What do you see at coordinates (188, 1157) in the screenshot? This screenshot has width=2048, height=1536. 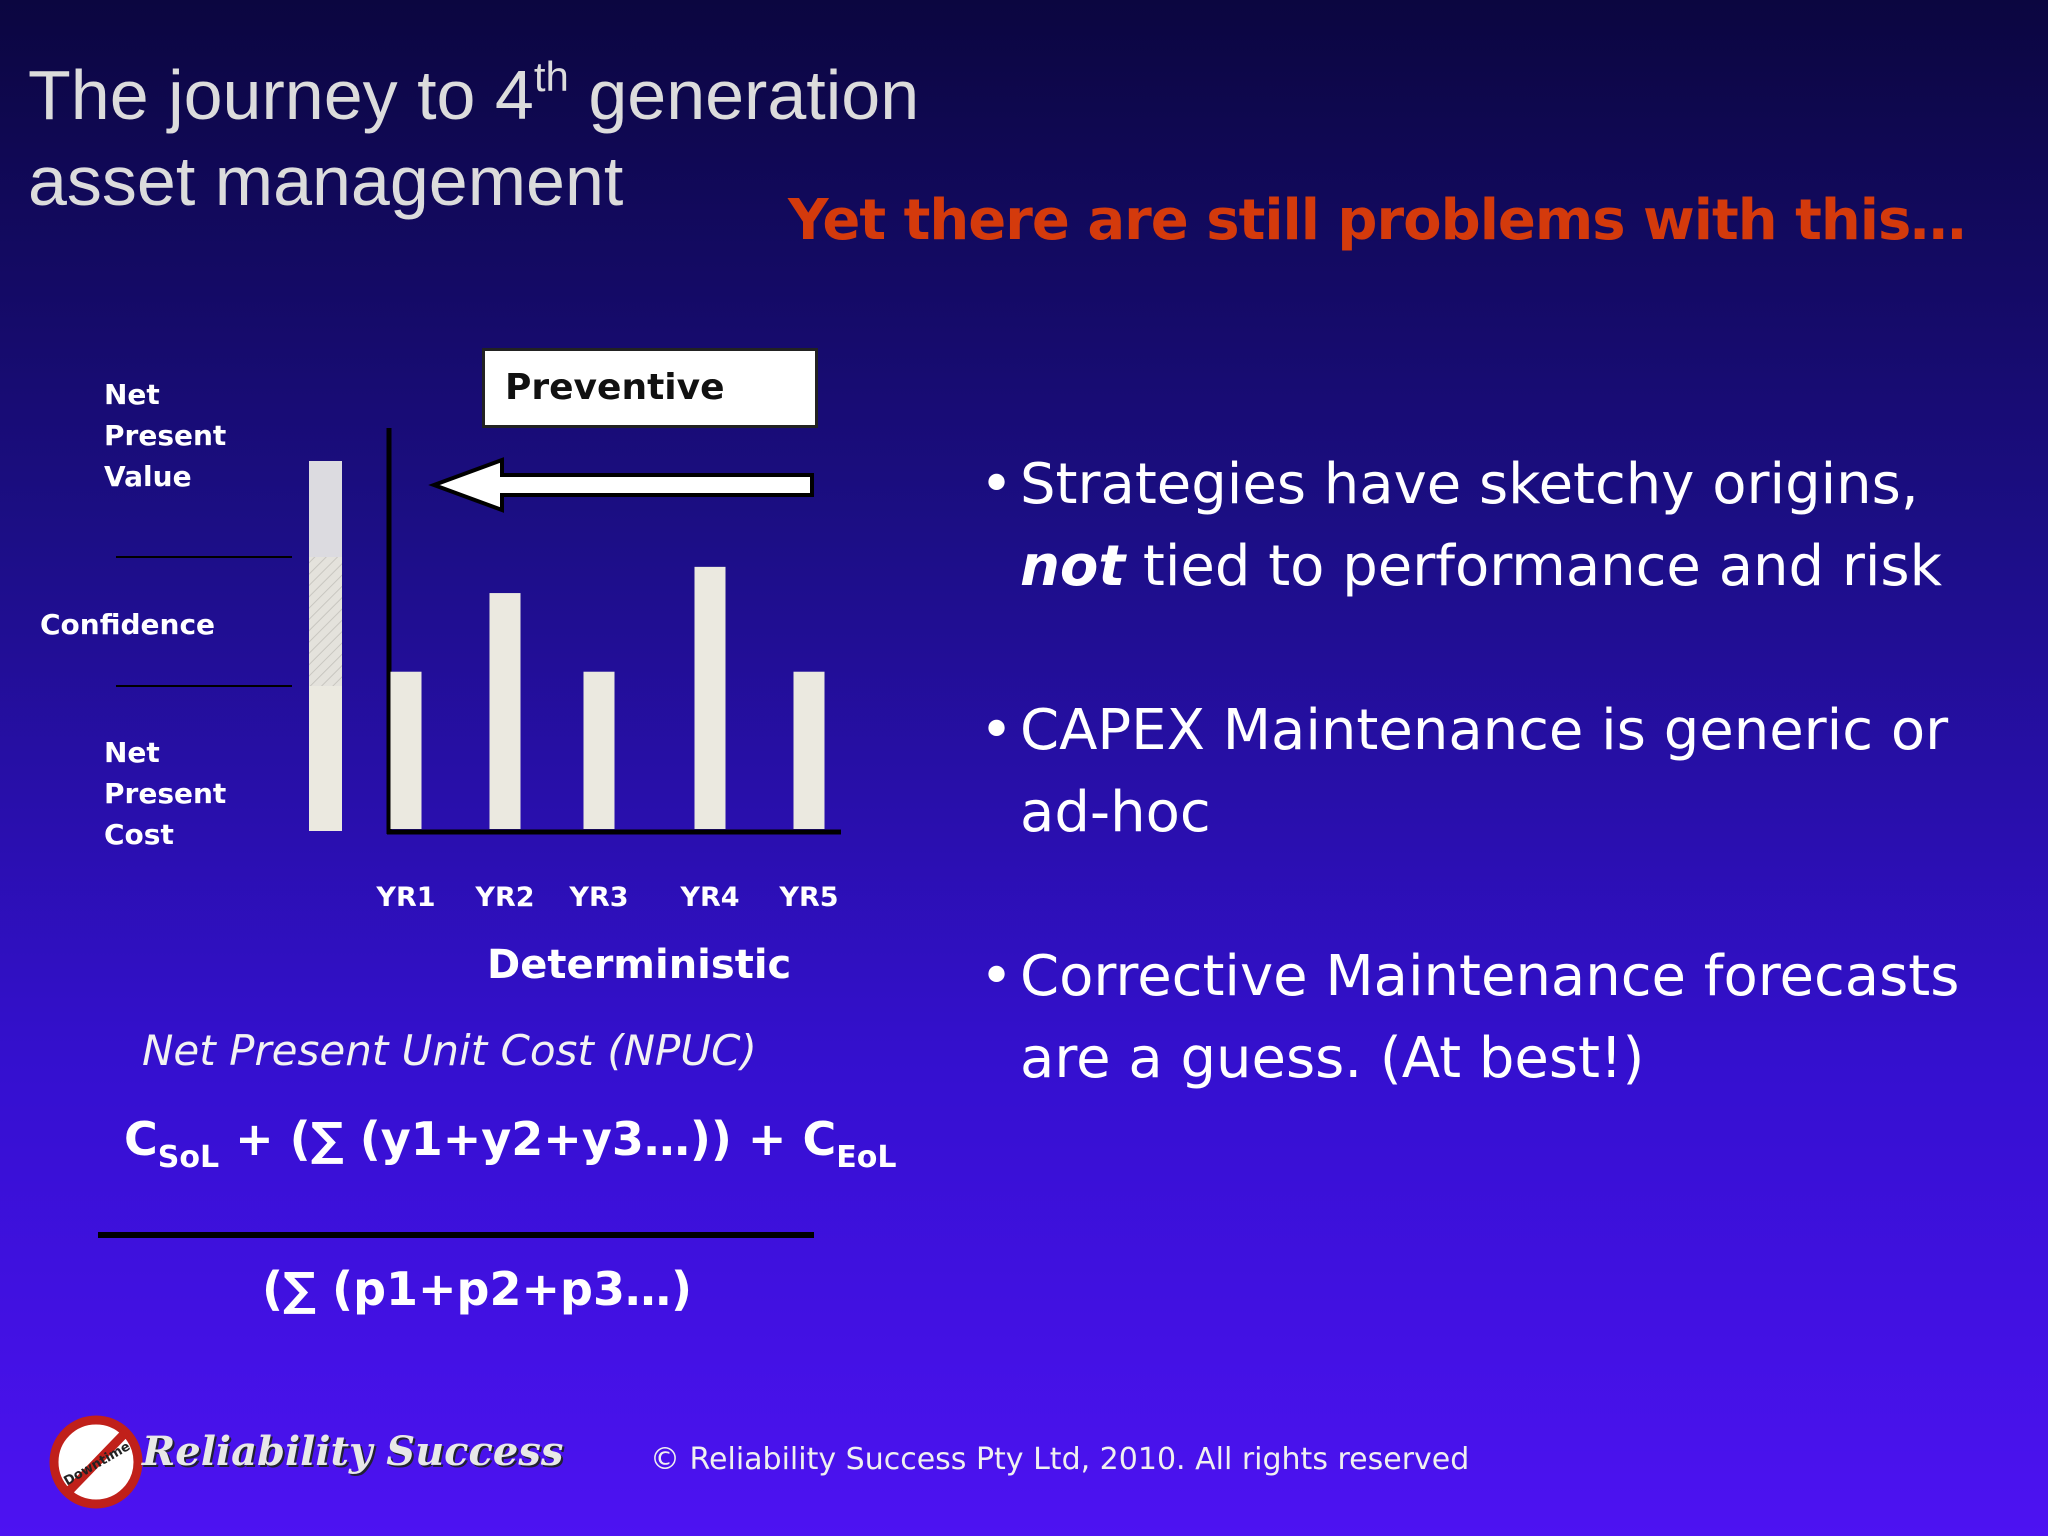 I see `formula-sub-sol: SoL` at bounding box center [188, 1157].